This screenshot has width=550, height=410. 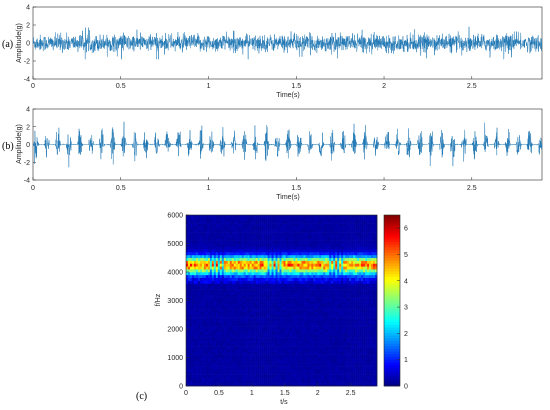 What do you see at coordinates (28, 145) in the screenshot?
I see `y-tick-label: 0` at bounding box center [28, 145].